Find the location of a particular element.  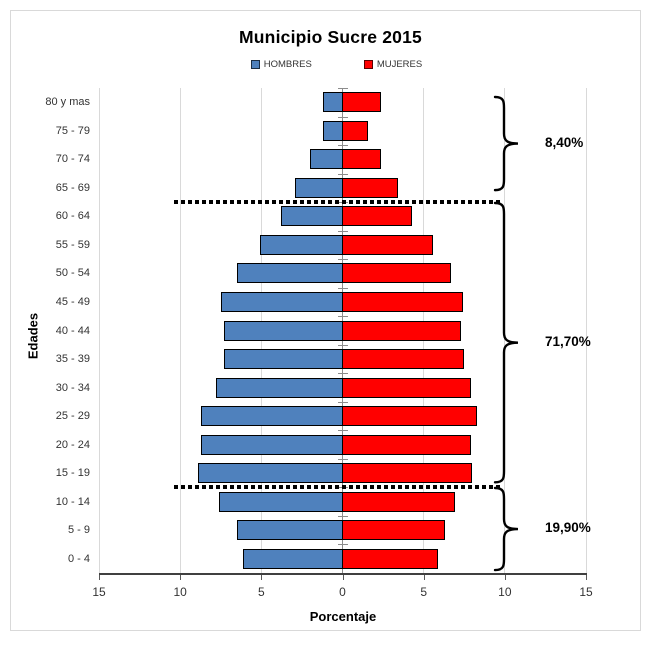

age-label-60-64: 60 - 64 is located at coordinates (72, 216).